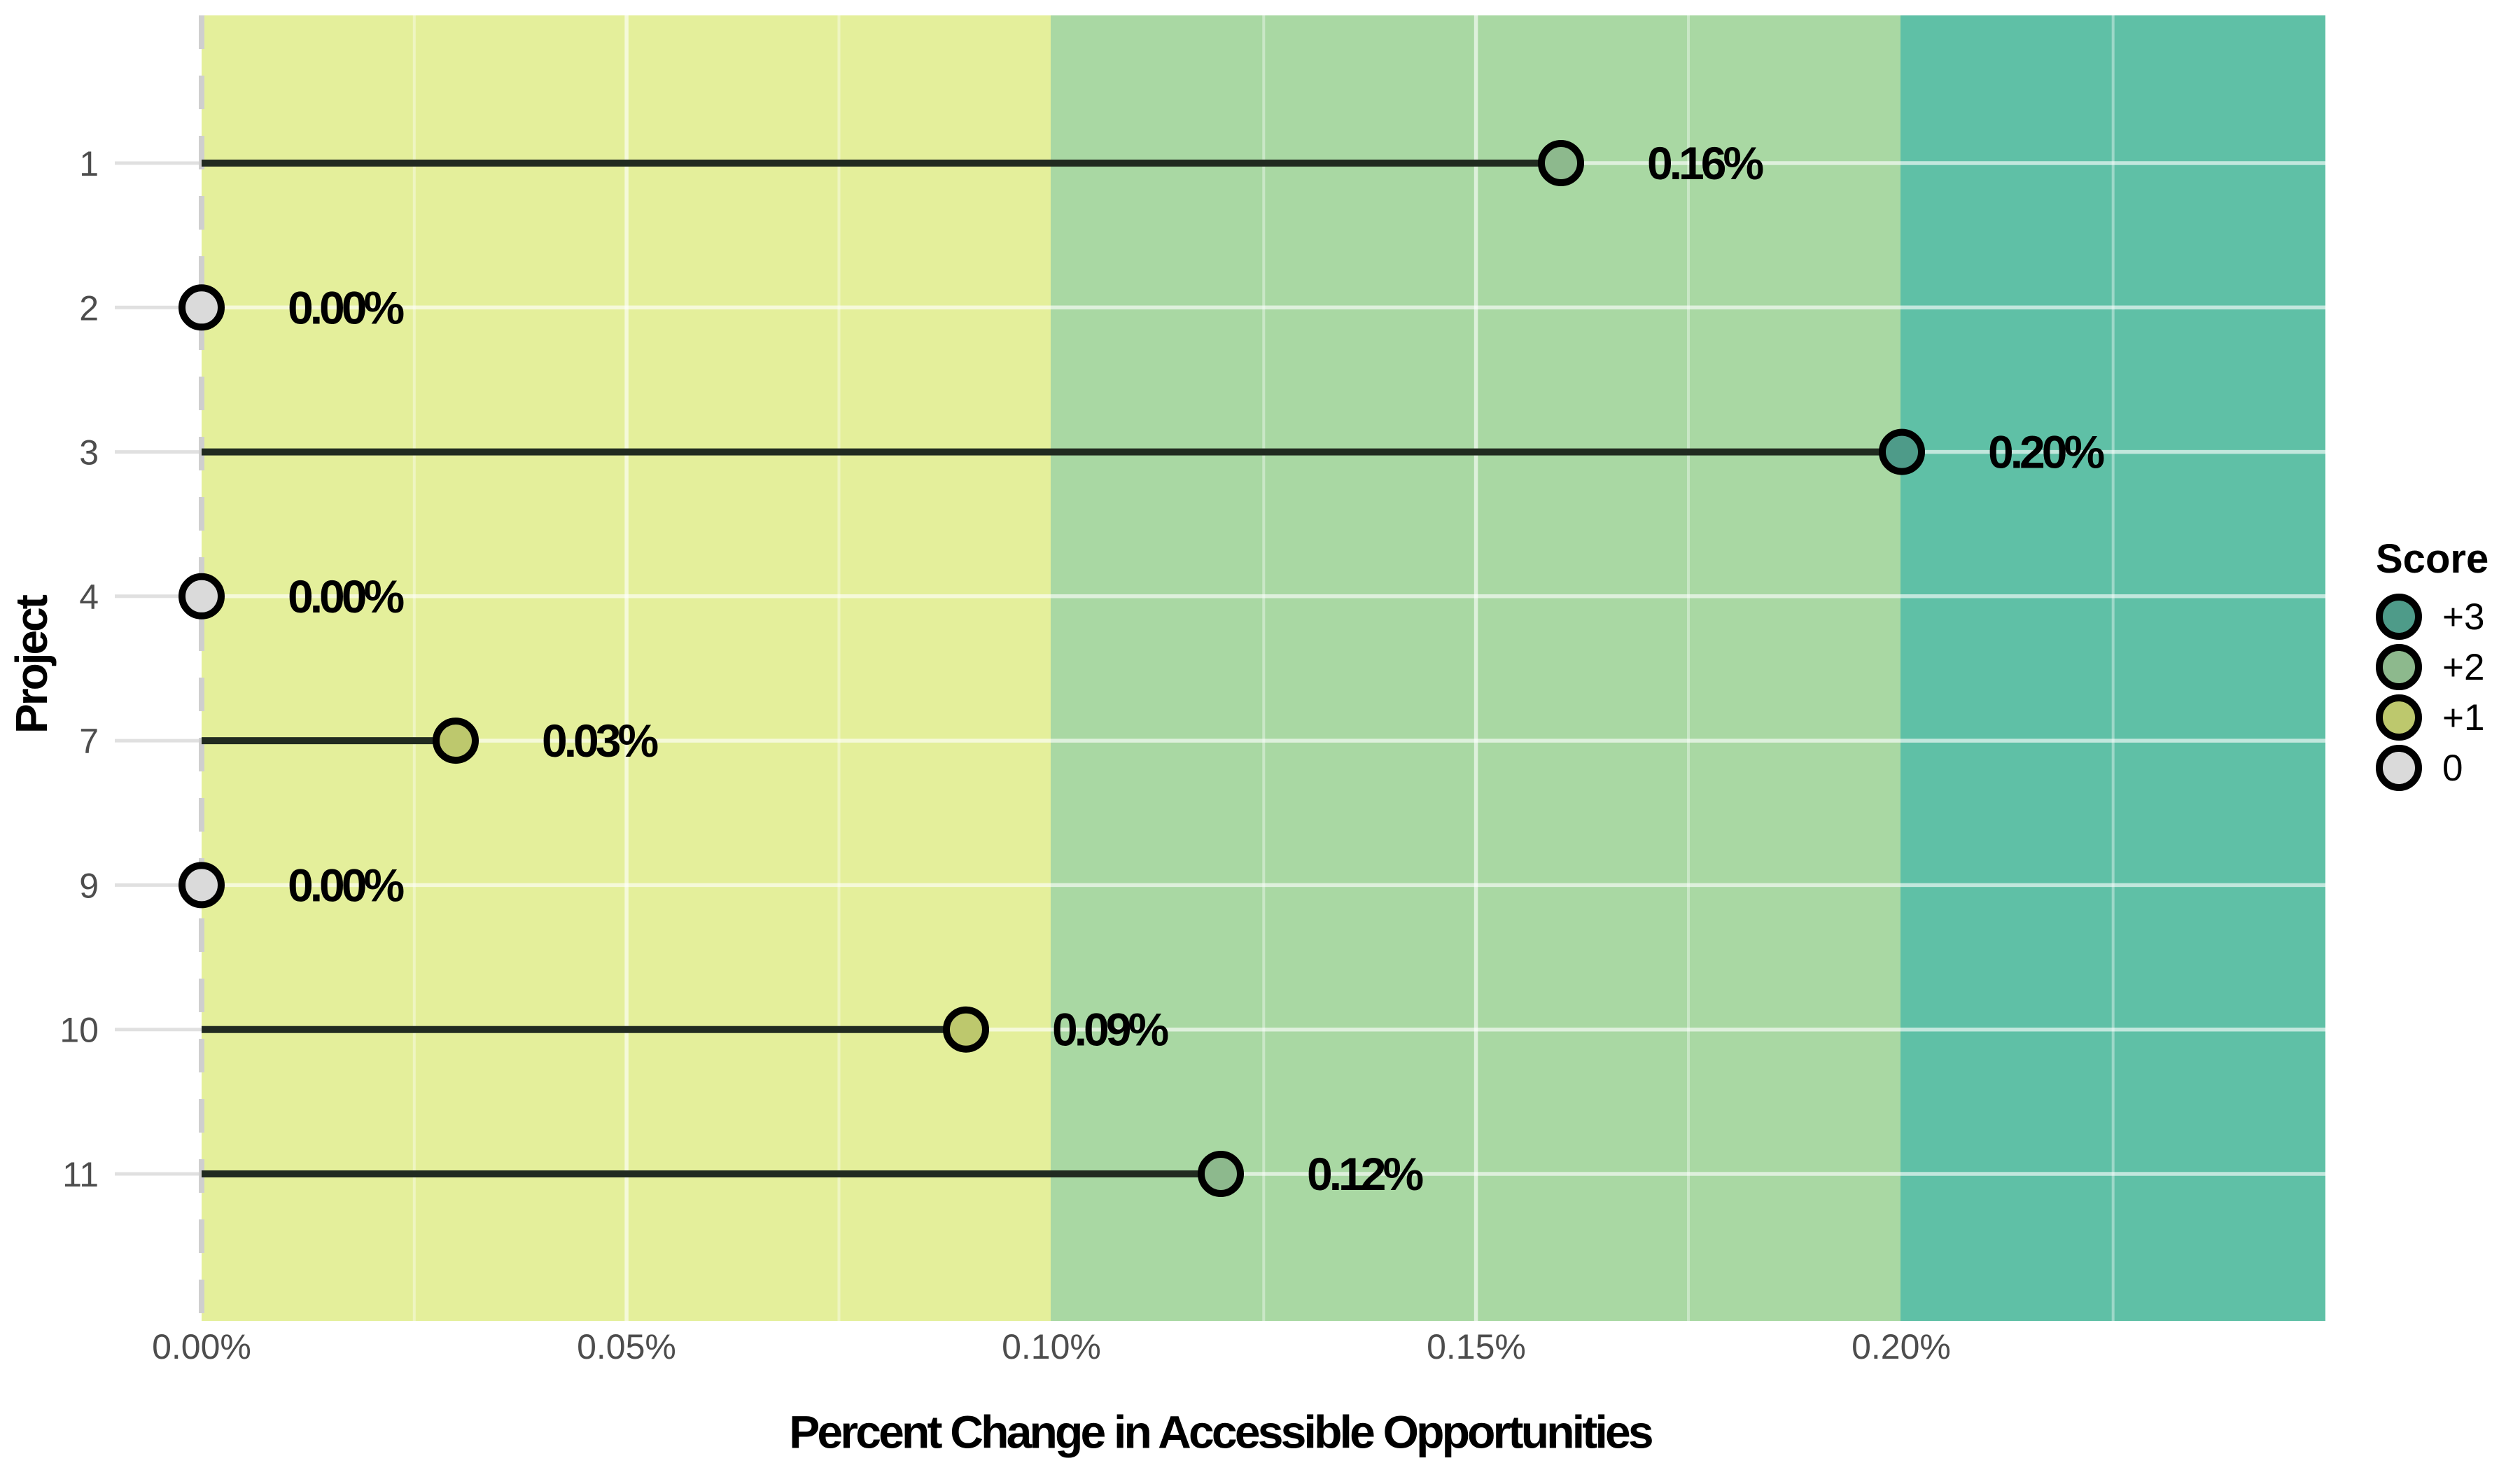 Image resolution: width=2520 pixels, height=1470 pixels. What do you see at coordinates (1110, 1030) in the screenshot?
I see `svg-text: 0.09%` at bounding box center [1110, 1030].